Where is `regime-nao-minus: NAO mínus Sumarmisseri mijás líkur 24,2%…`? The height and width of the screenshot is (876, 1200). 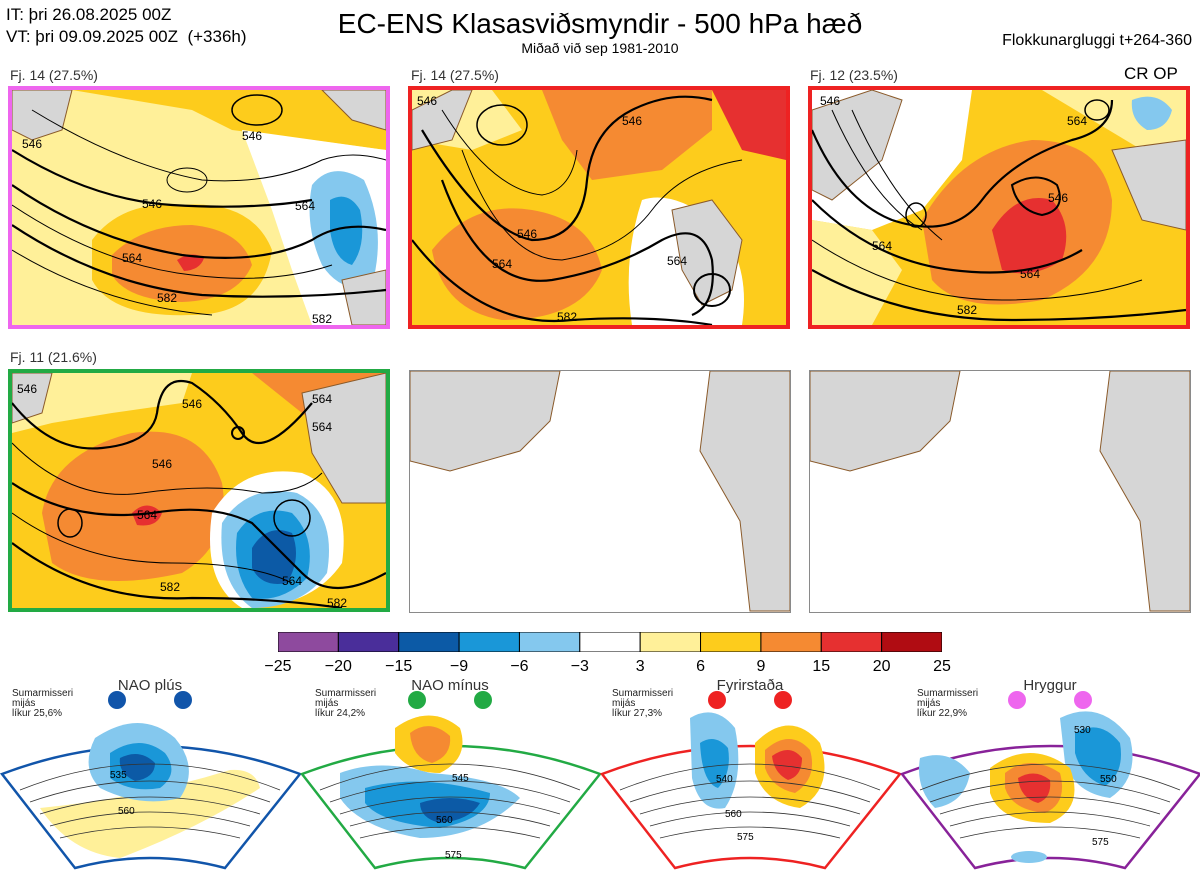
regime-nao-minus: NAO mínus Sumarmisseri mijás líkur 24,2%… is located at coordinates (451, 773).